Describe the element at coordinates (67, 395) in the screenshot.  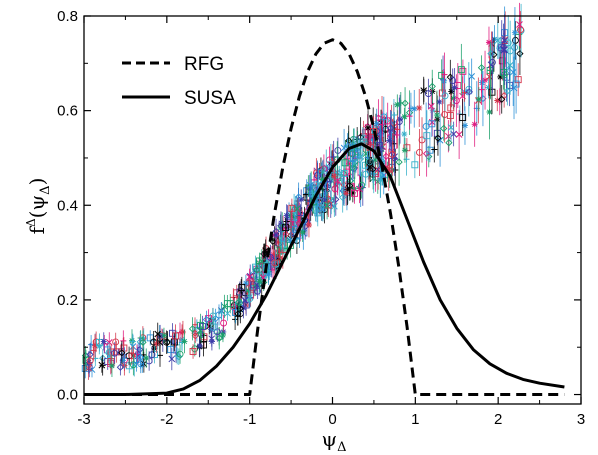
I see `y-tick-label: 0.0` at that location.